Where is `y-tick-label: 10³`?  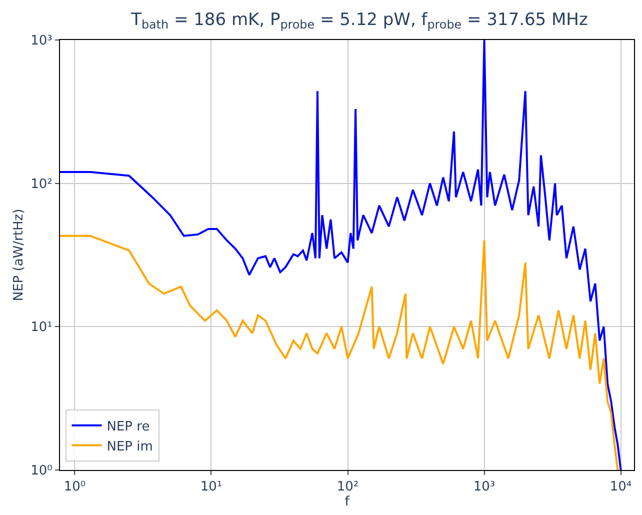 y-tick-label: 10³ is located at coordinates (41, 41).